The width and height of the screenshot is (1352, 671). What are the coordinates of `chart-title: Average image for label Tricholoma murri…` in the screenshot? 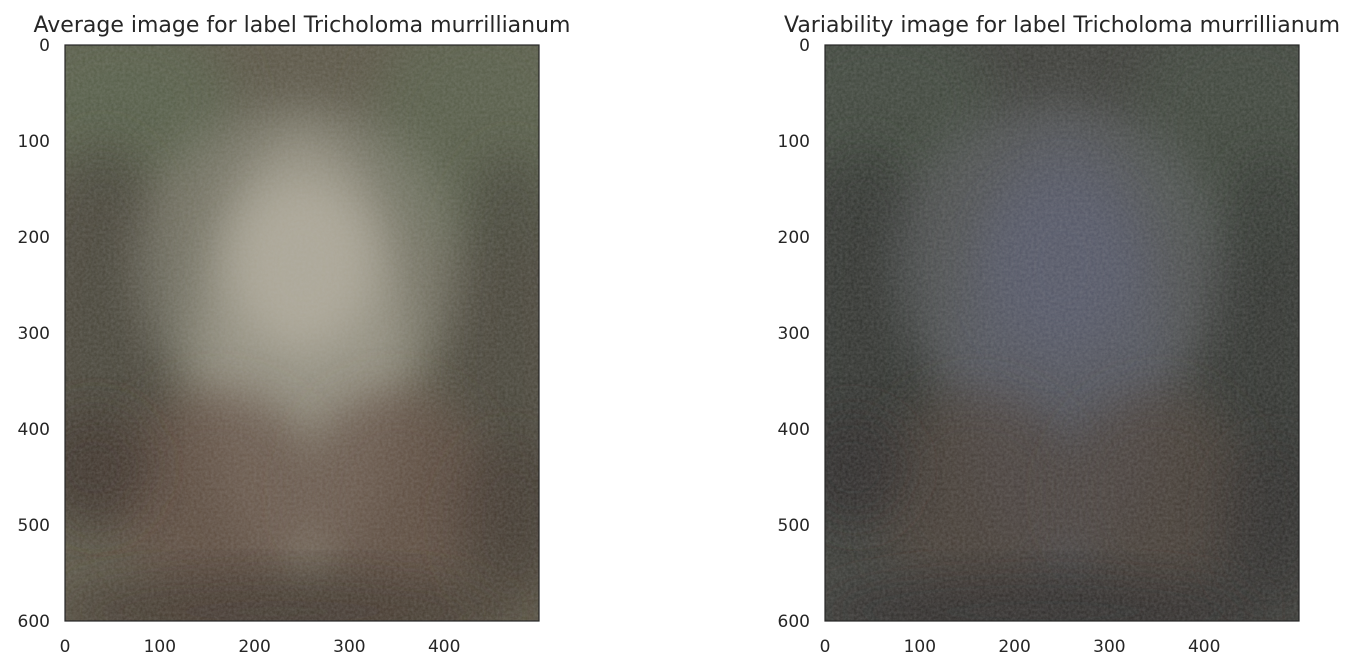 It's located at (302, 25).